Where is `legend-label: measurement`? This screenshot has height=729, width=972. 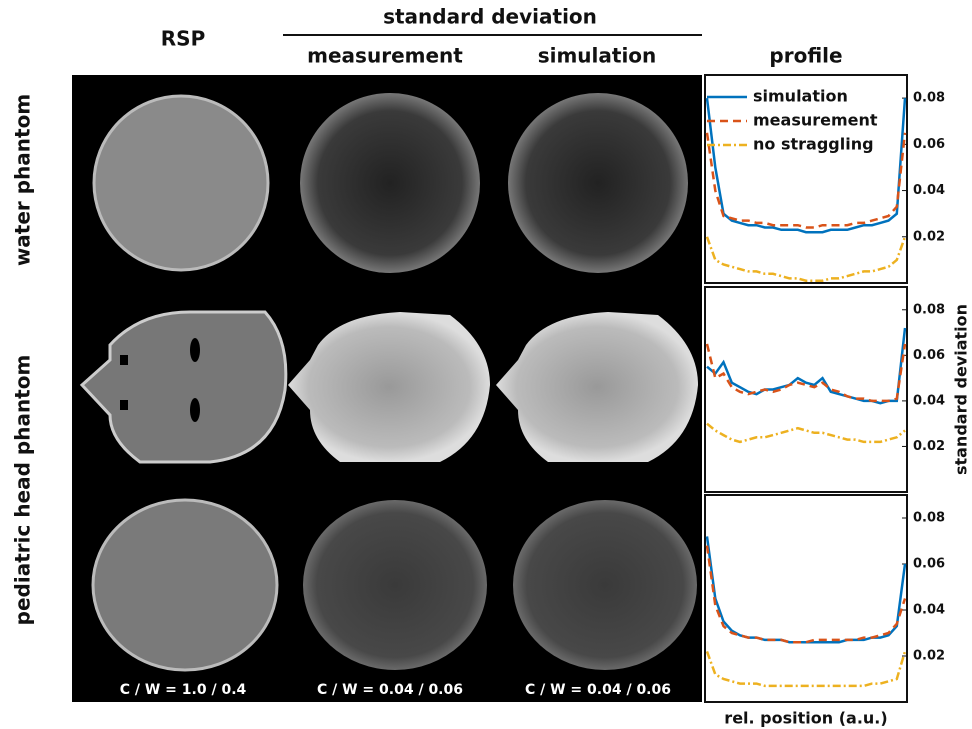 legend-label: measurement is located at coordinates (815, 120).